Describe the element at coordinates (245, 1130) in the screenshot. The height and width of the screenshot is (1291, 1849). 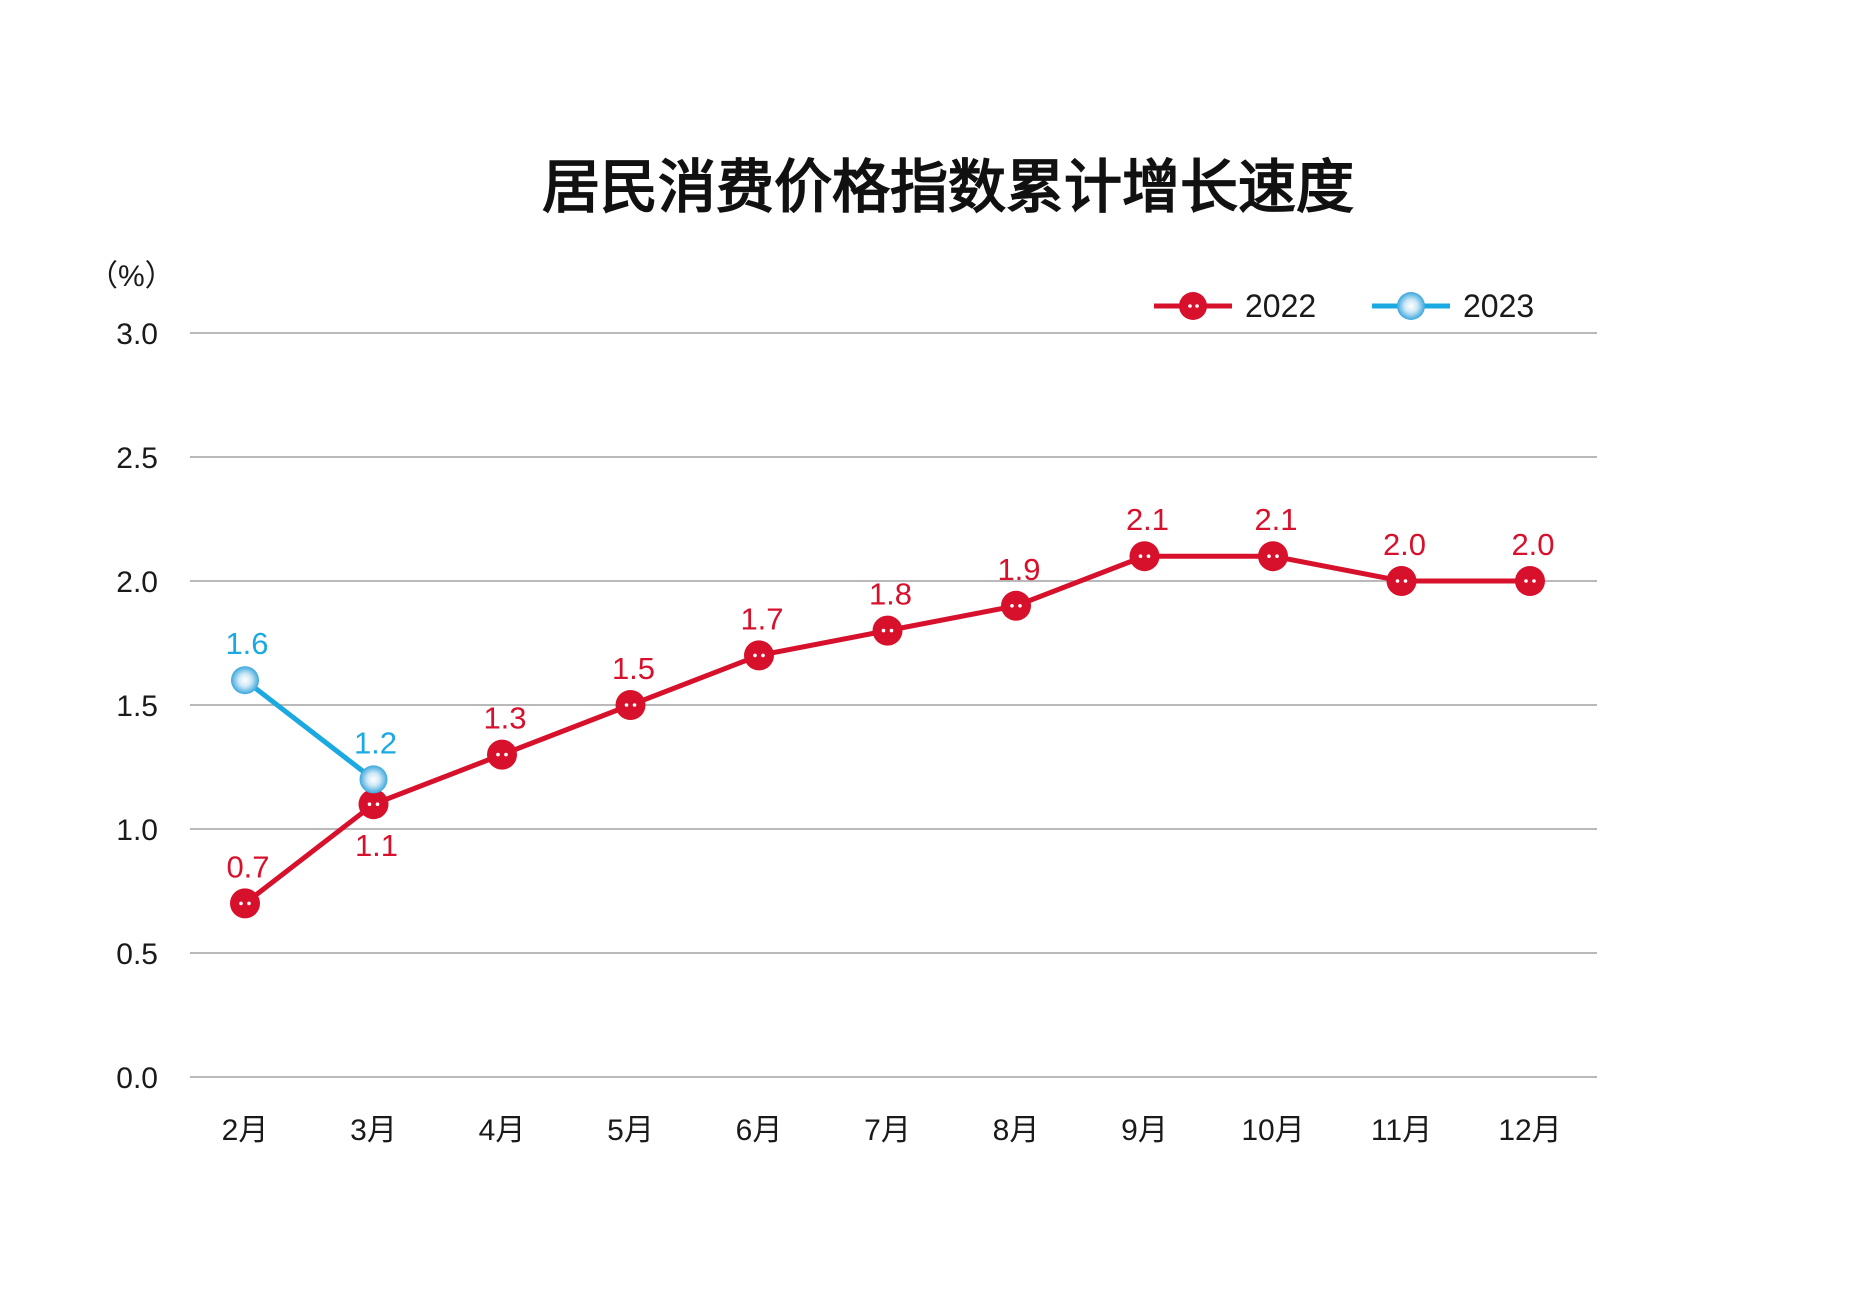
I see `x-tick-label: 2月` at that location.